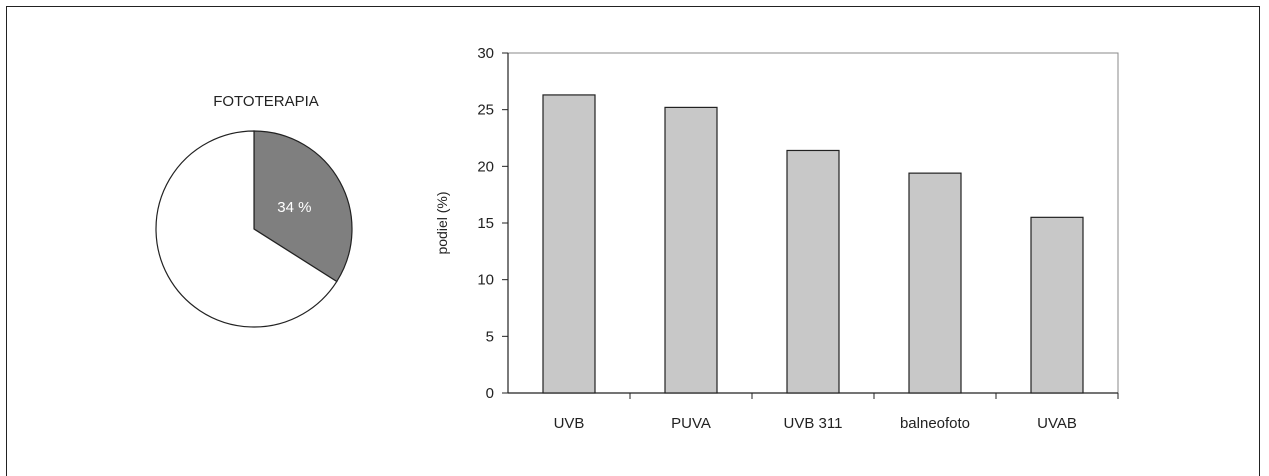 The height and width of the screenshot is (476, 1269). I want to click on y-tick-label: 15, so click(485, 223).